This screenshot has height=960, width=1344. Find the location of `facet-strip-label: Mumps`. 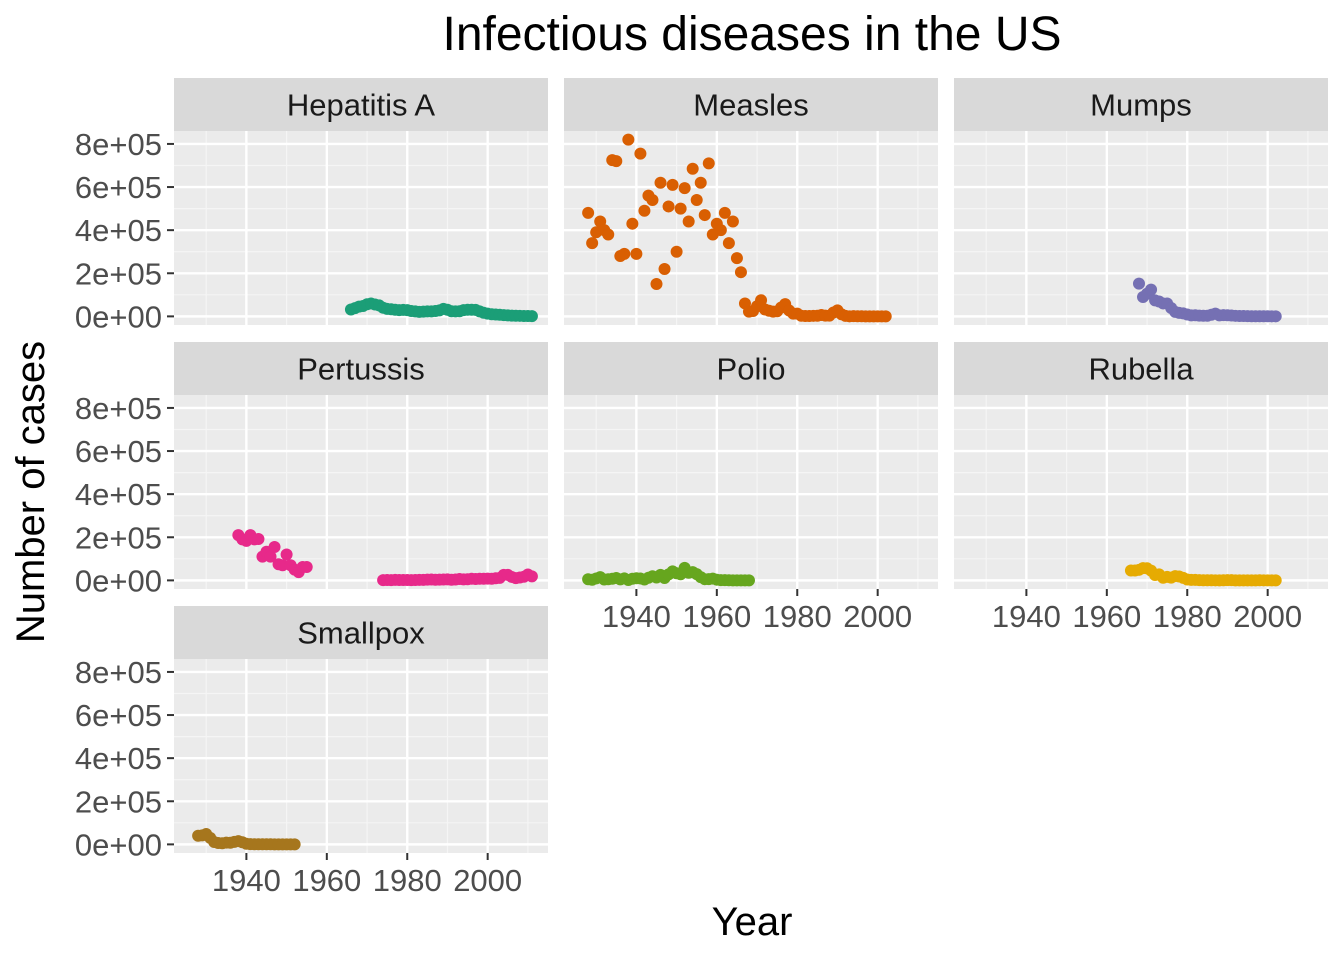

facet-strip-label: Mumps is located at coordinates (1141, 105).